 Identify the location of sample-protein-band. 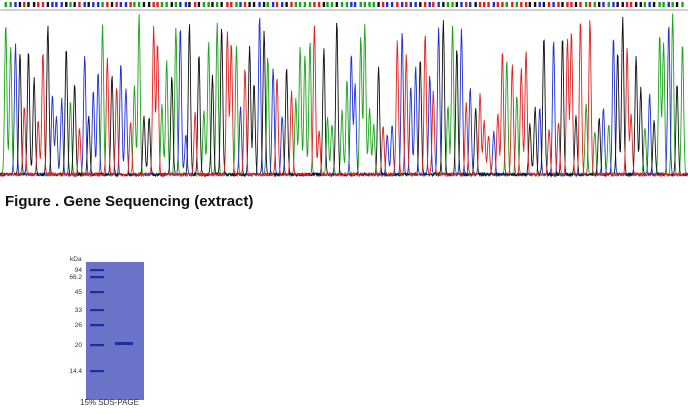
(124, 343).